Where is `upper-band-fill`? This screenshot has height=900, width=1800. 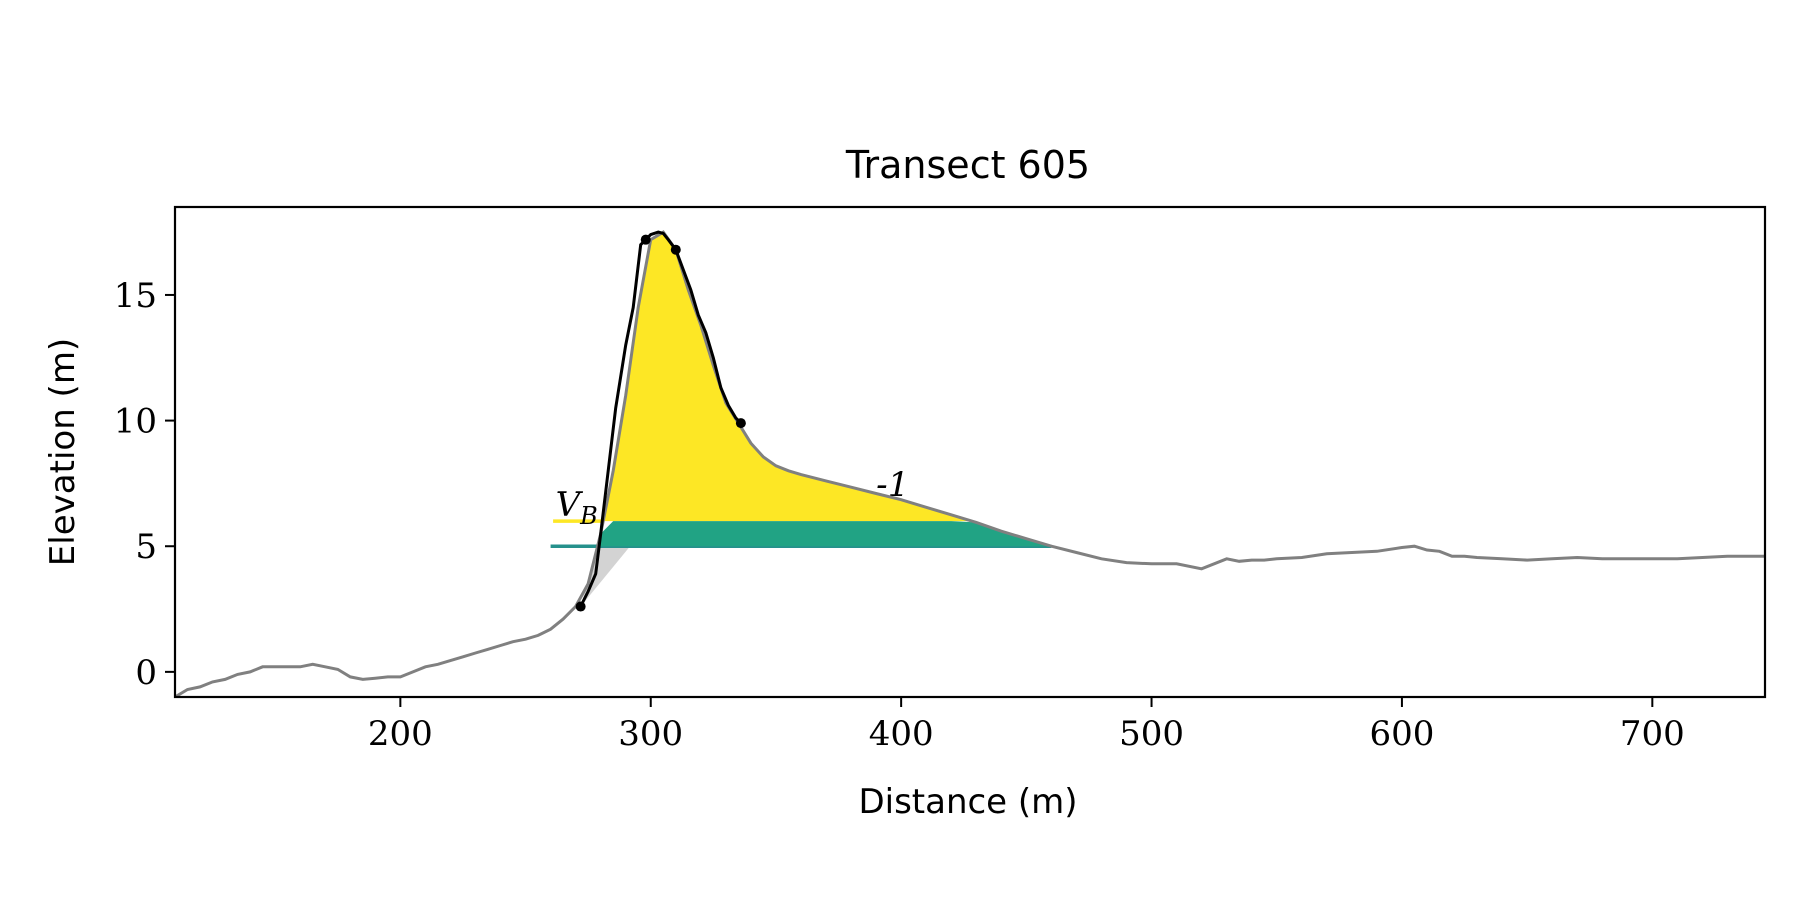 upper-band-fill is located at coordinates (788, 377).